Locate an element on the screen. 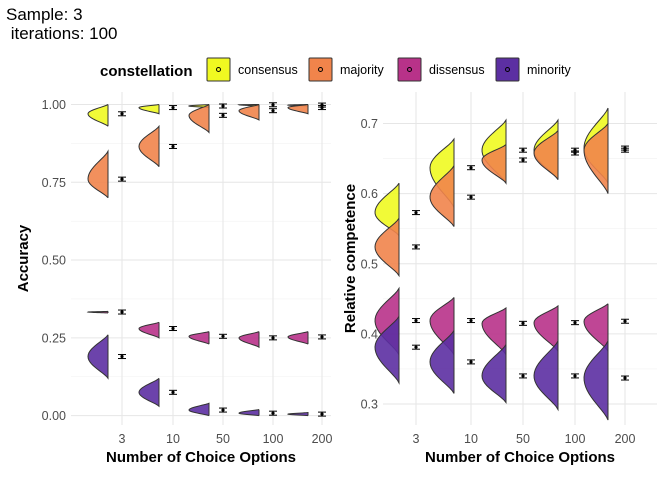  y-tick-label: 0.7 is located at coordinates (369, 124).